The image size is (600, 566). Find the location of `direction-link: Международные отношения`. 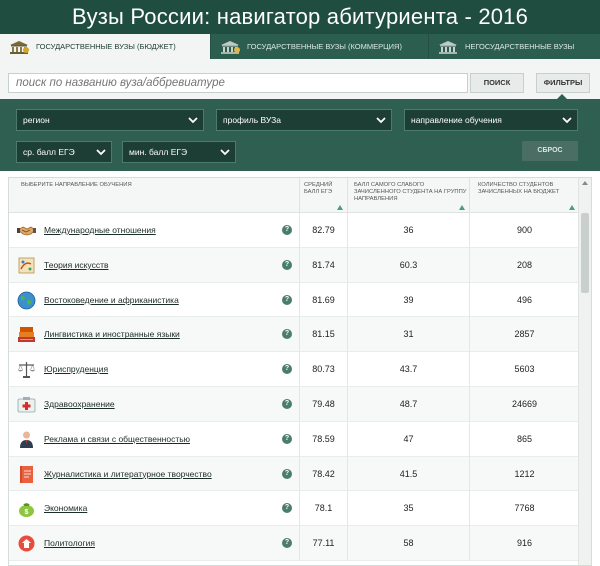

direction-link: Международные отношения is located at coordinates (100, 230).